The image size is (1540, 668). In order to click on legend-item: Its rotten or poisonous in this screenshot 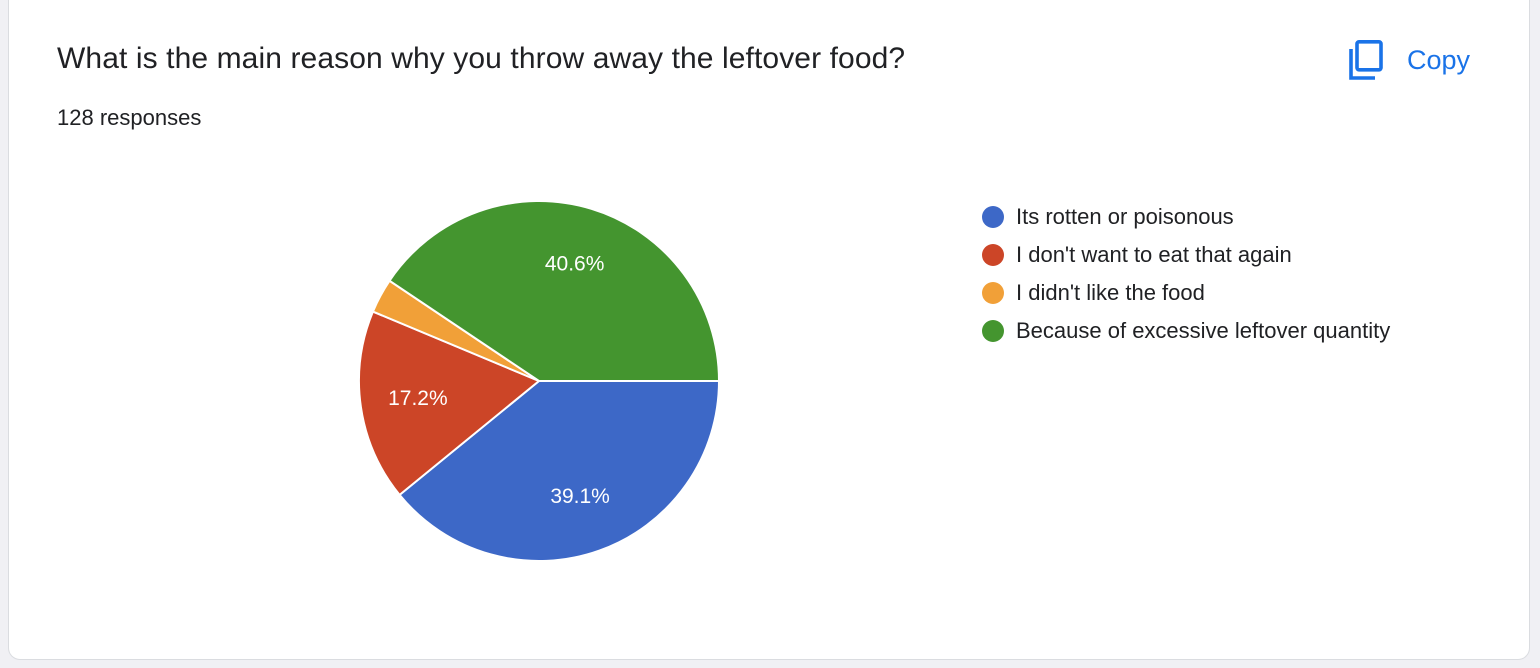, I will do `click(1186, 217)`.